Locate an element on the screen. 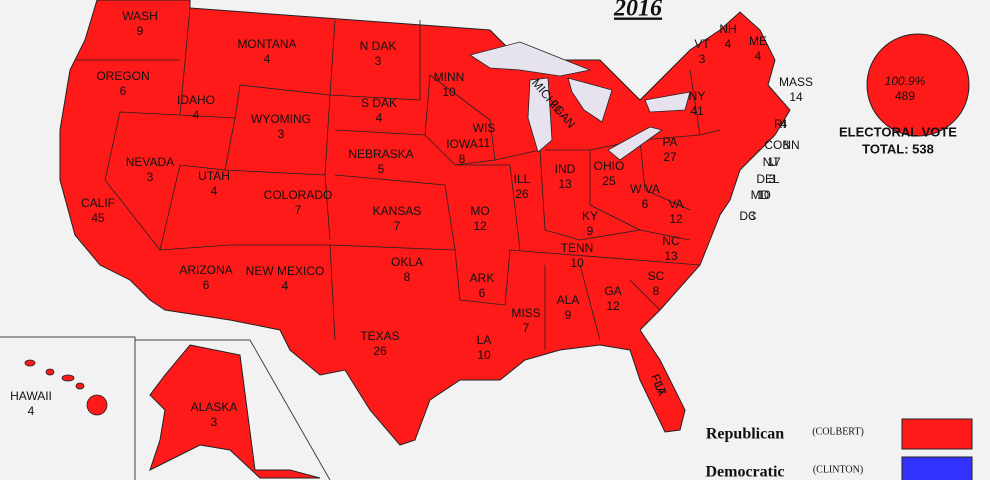 Image resolution: width=990 pixels, height=480 pixels. state-name: MONTANA is located at coordinates (266, 44).